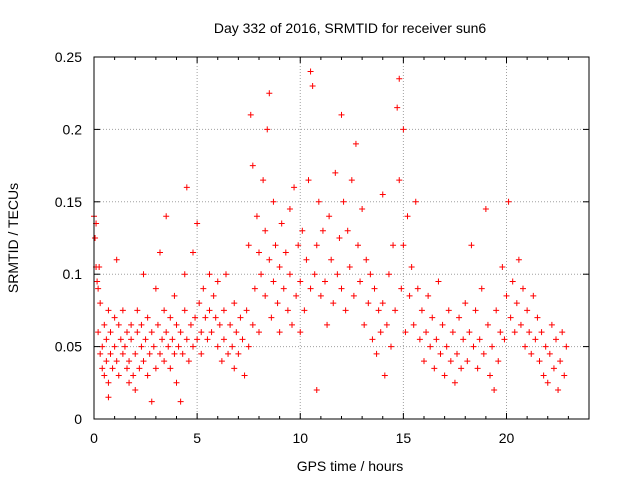 This screenshot has height=480, width=640. What do you see at coordinates (94, 438) in the screenshot?
I see `x-tick-label: 0` at bounding box center [94, 438].